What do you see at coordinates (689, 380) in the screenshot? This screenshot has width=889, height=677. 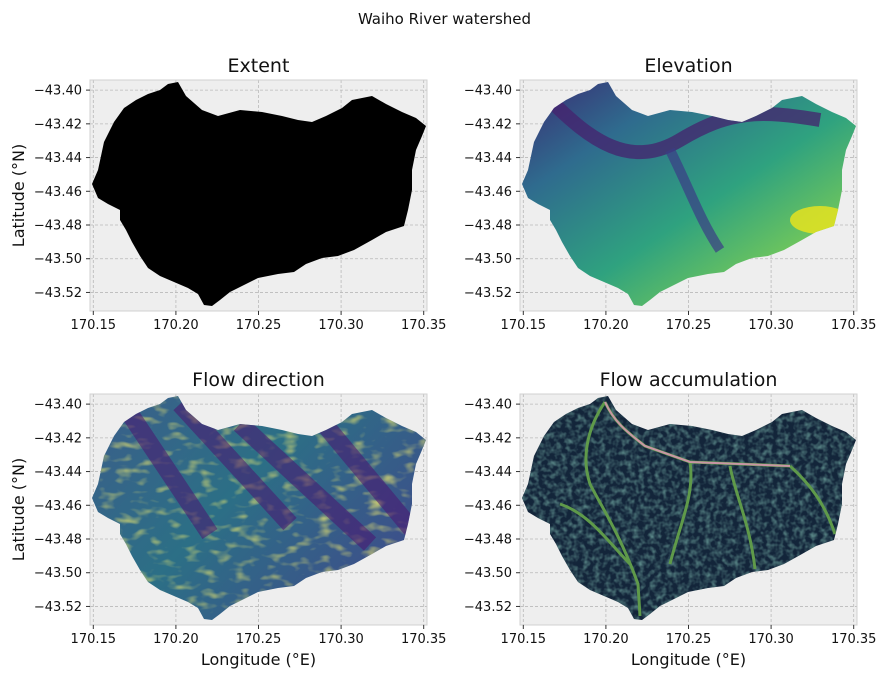 I see `panel-title: Flow accumulation` at bounding box center [689, 380].